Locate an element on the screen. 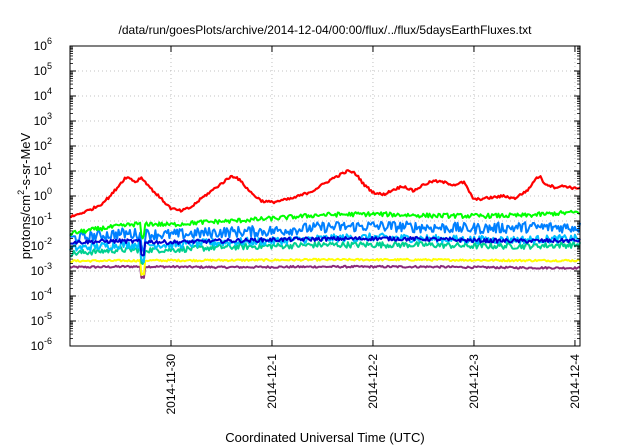  y-tick-label-exponent: -2 is located at coordinates (48, 241).